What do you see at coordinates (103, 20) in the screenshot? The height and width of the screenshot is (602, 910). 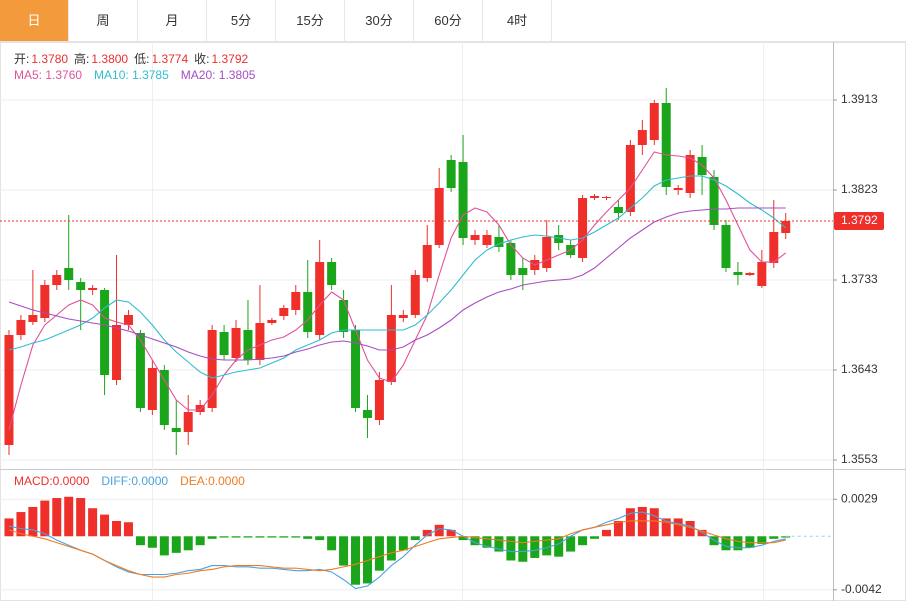 I see `period-tab: 周` at bounding box center [103, 20].